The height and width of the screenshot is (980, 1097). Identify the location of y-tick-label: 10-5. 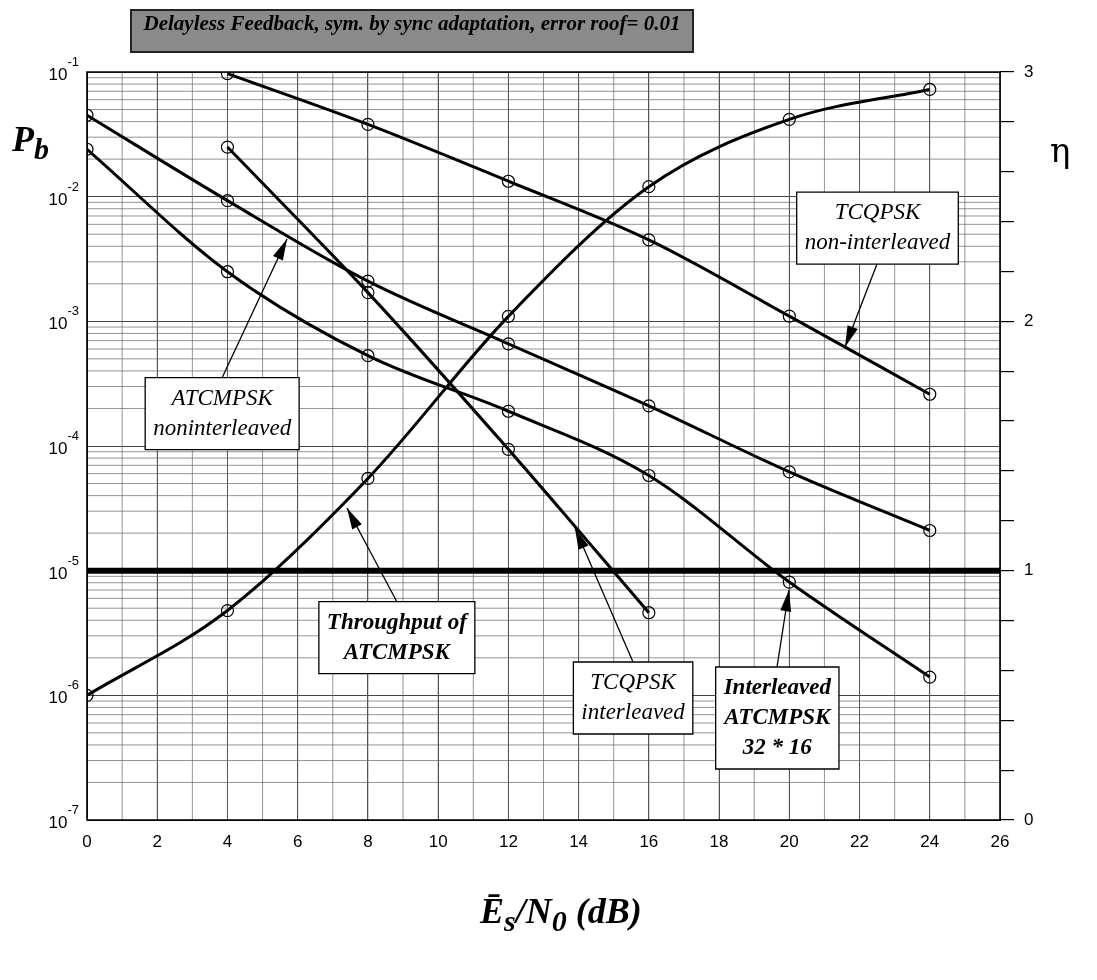
(63, 567).